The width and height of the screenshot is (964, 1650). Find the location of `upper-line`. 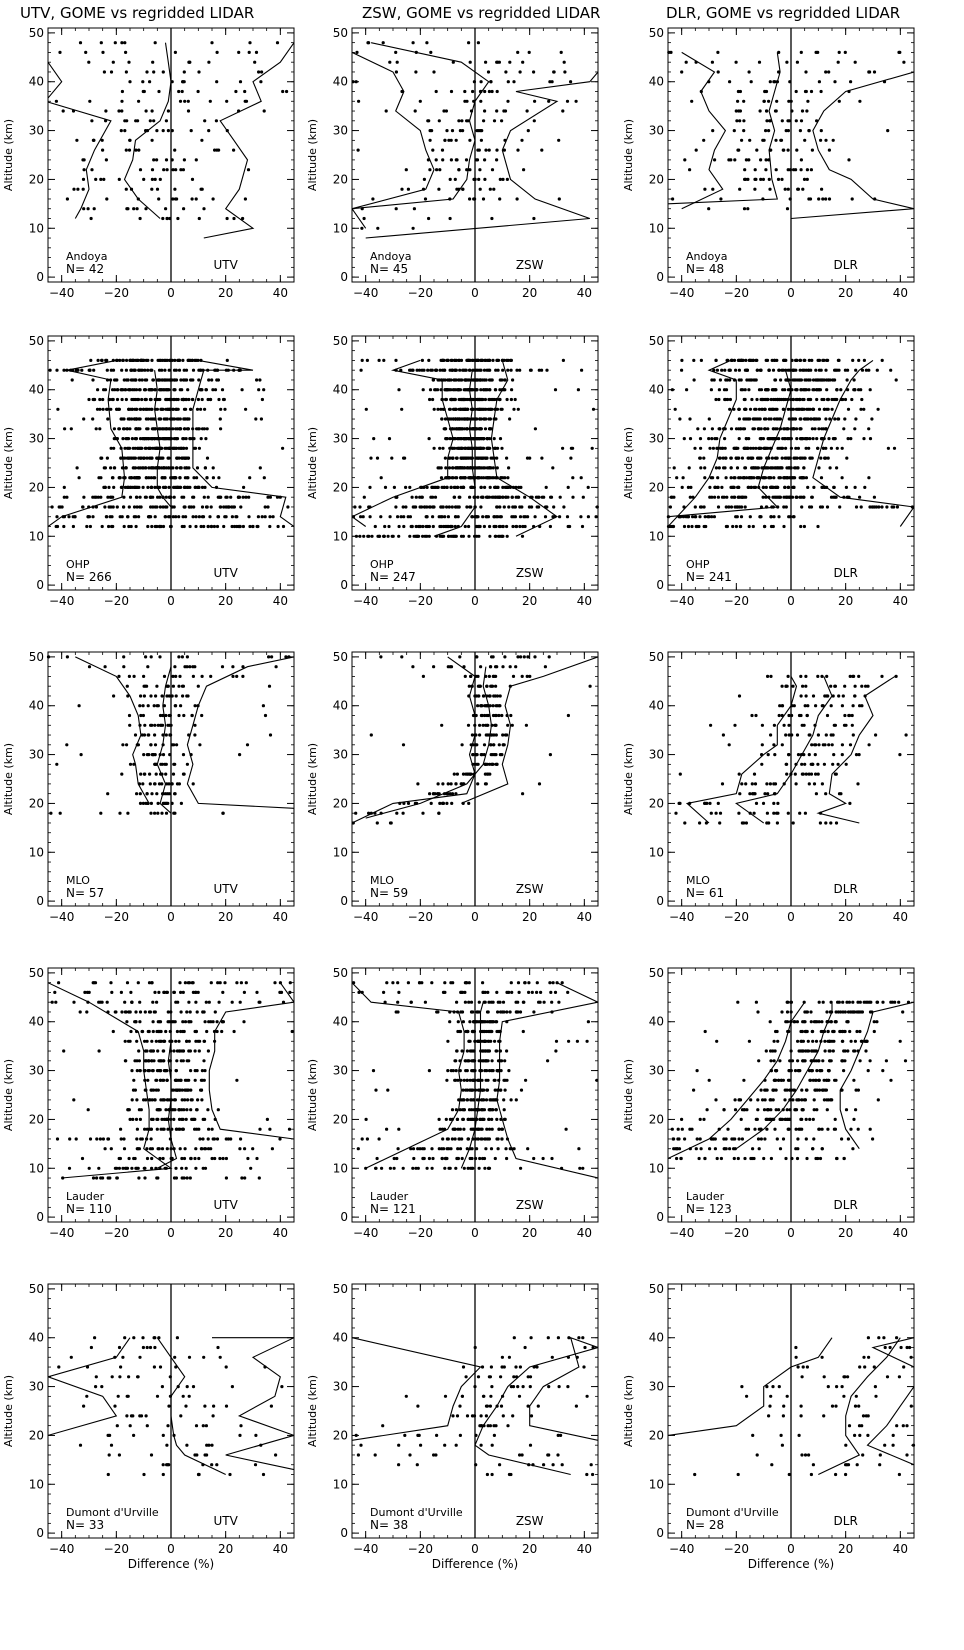

upper-line is located at coordinates (863, 443).